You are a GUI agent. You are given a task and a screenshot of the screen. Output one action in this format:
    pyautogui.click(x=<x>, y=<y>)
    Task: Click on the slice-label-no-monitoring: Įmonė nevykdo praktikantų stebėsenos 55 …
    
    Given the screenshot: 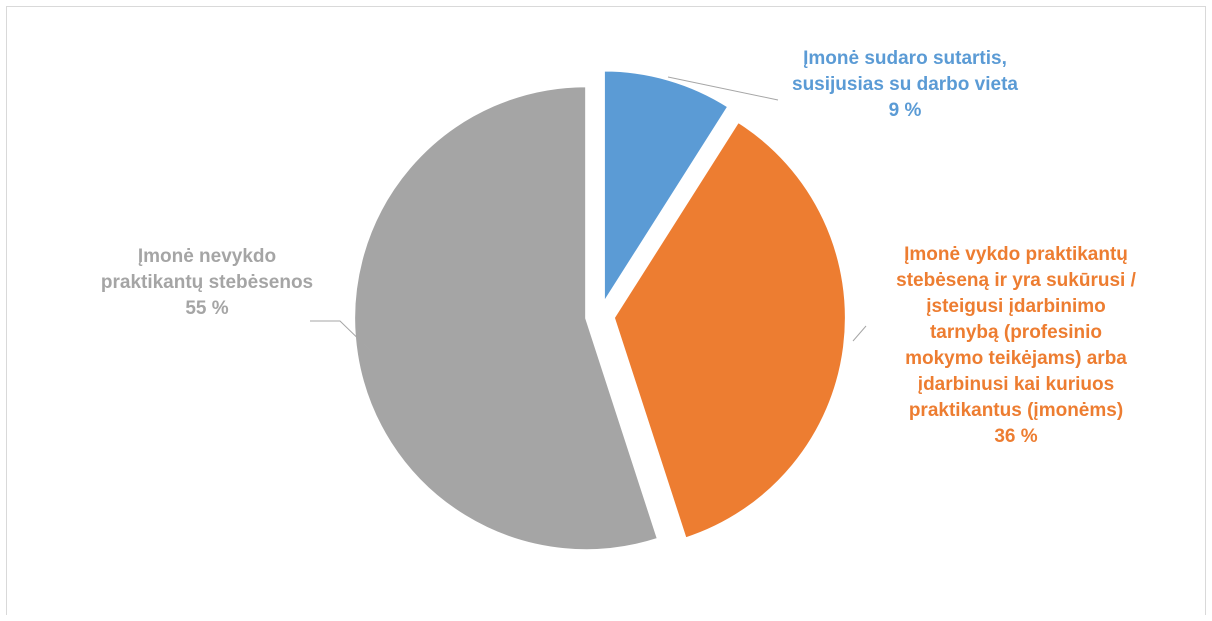 What is the action you would take?
    pyautogui.click(x=207, y=283)
    